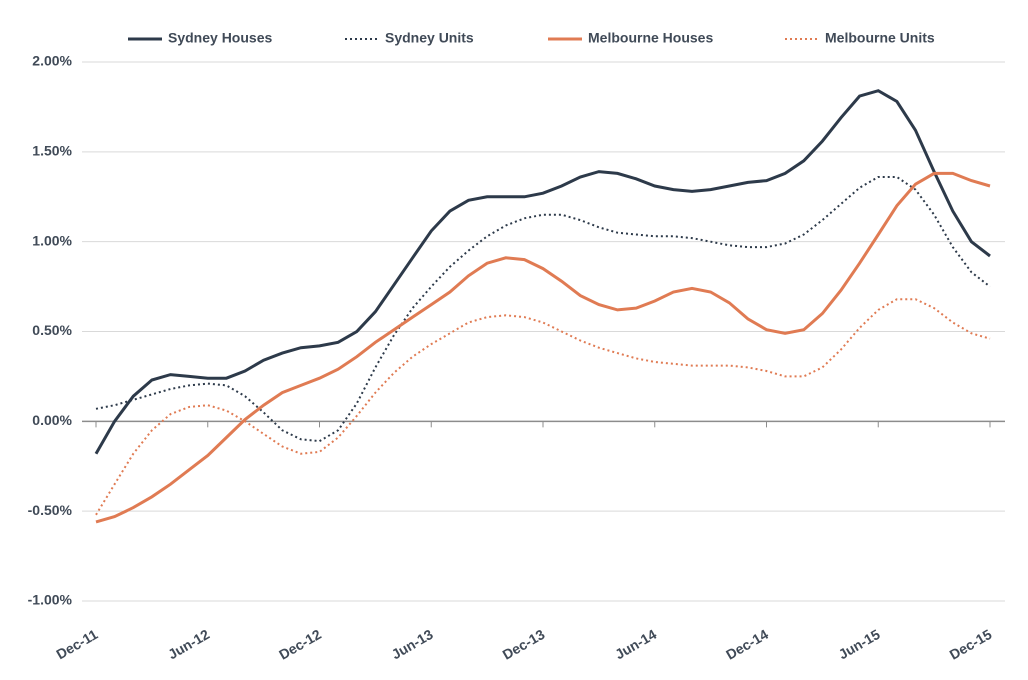 The width and height of the screenshot is (1028, 680). What do you see at coordinates (747, 644) in the screenshot?
I see `x-tick-label: Dec-14` at bounding box center [747, 644].